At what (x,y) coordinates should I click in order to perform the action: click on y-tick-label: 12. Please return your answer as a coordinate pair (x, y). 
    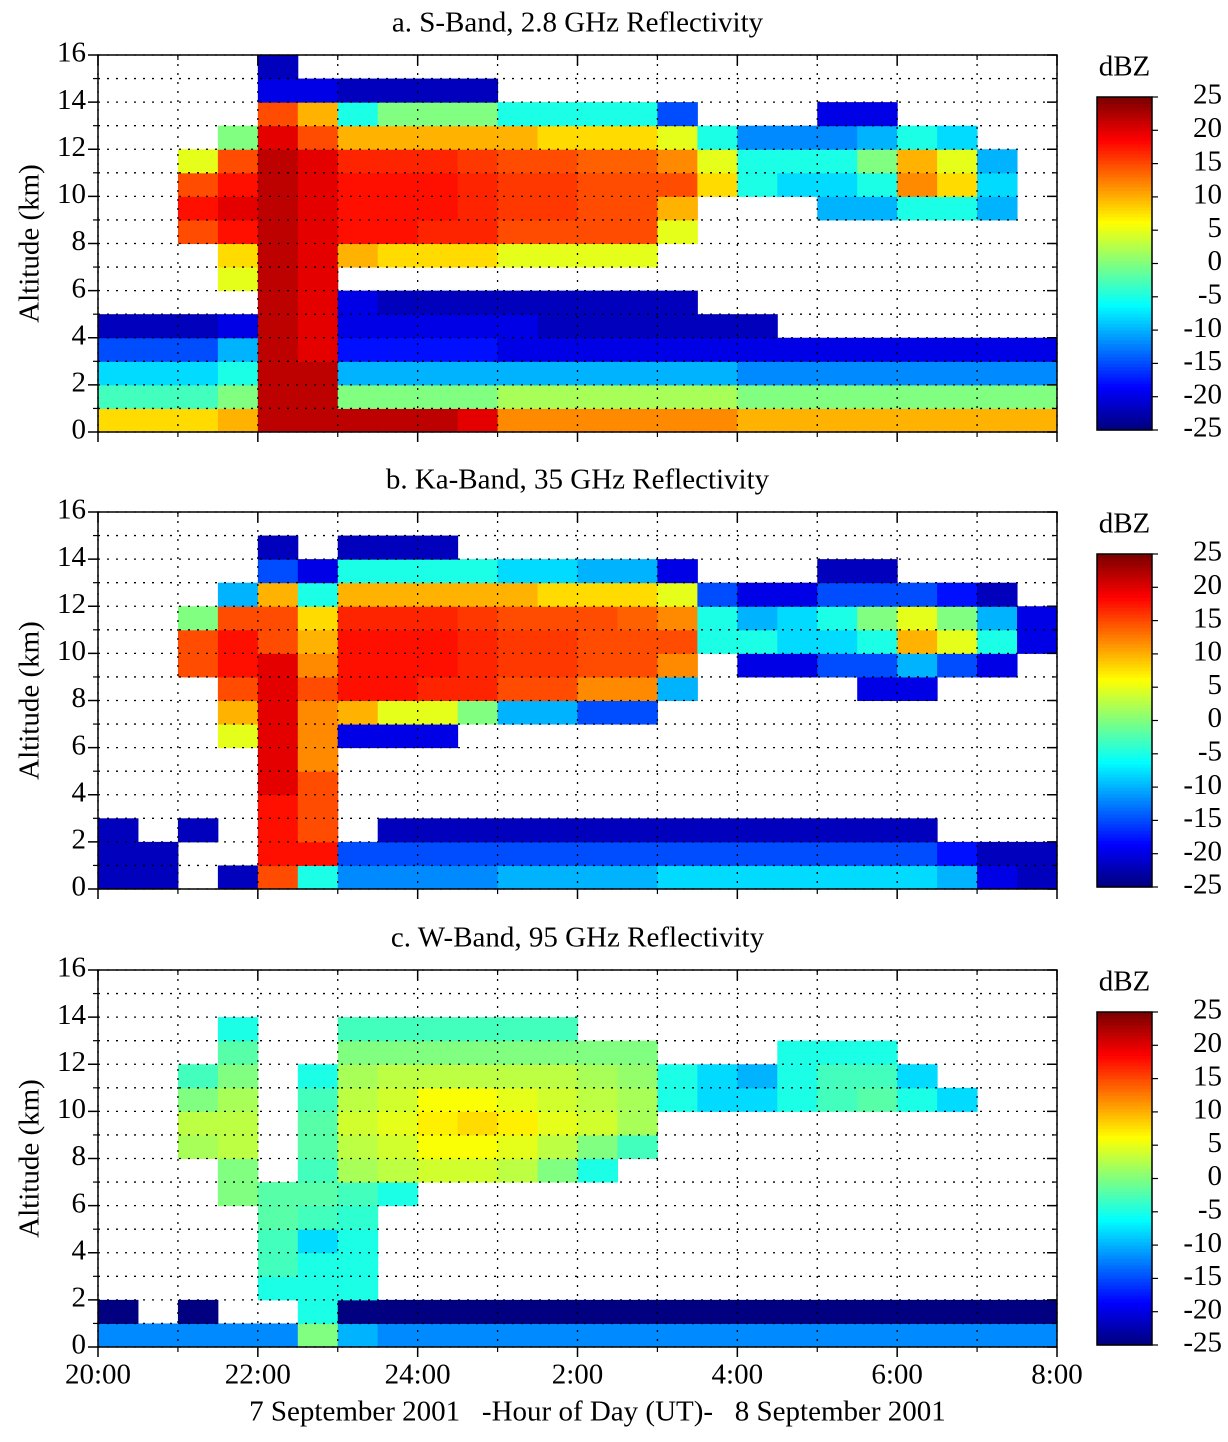
    Looking at the image, I should click on (71, 147).